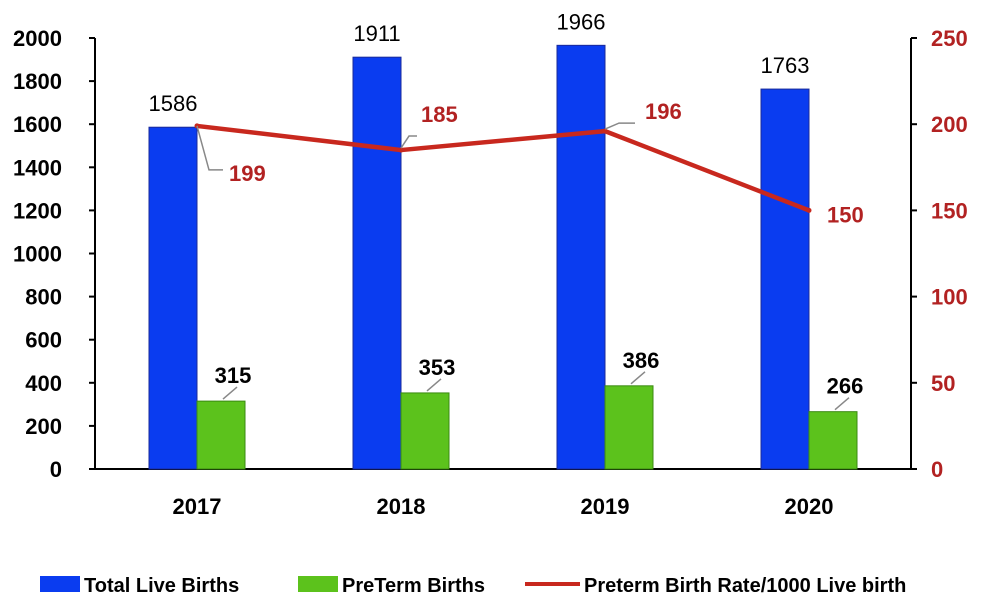 This screenshot has height=608, width=986. I want to click on right-tick-label: 200, so click(949, 124).